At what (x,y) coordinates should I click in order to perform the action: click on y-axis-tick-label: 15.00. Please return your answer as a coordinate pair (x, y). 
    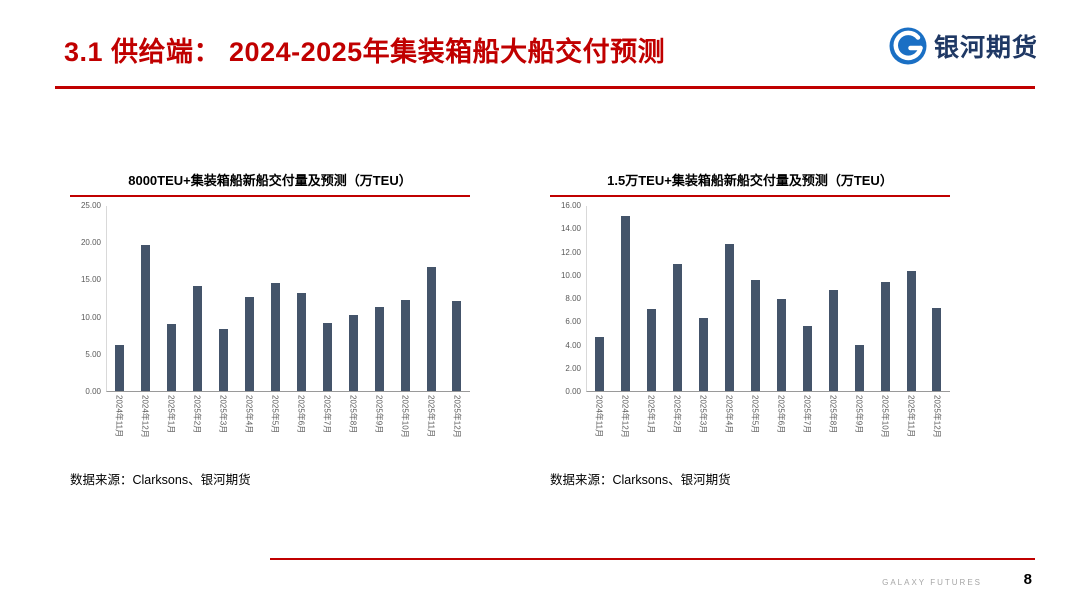
    Looking at the image, I should click on (90, 280).